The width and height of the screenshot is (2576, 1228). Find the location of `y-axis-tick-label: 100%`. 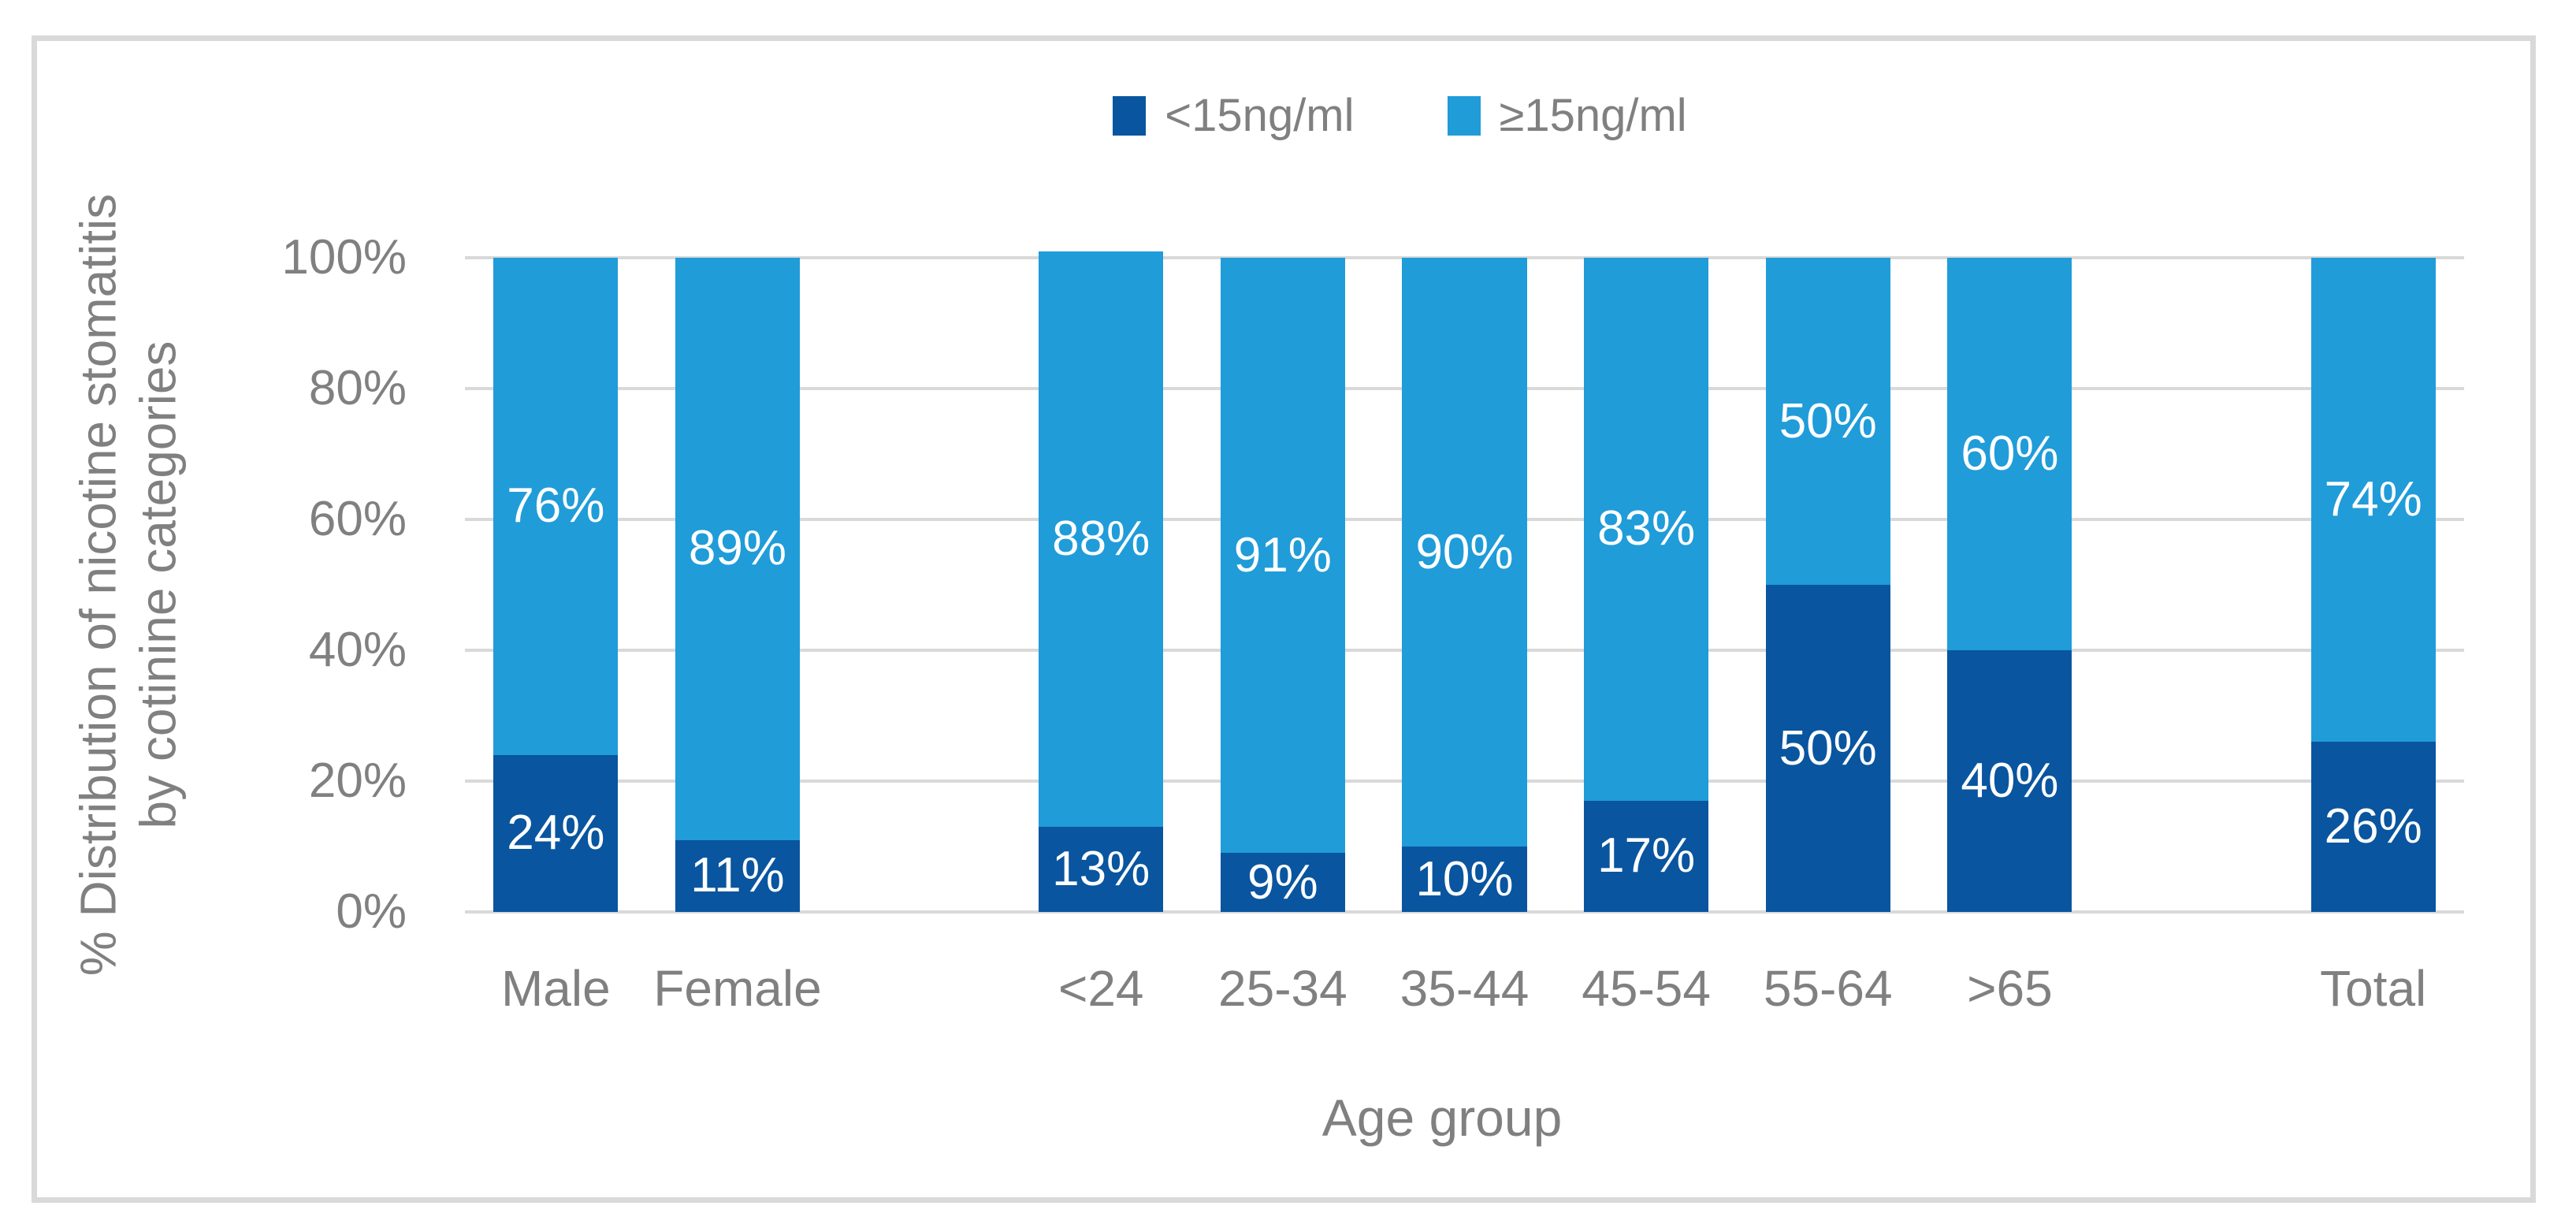

y-axis-tick-label: 100% is located at coordinates (344, 257).